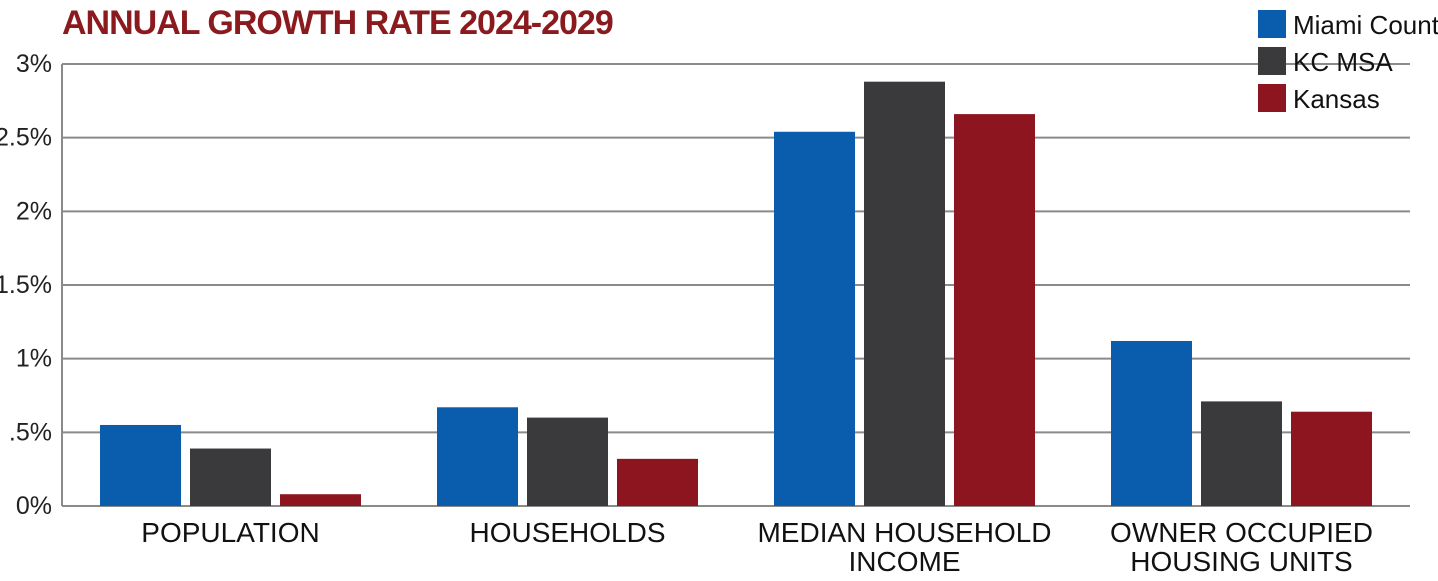  What do you see at coordinates (337, 23) in the screenshot?
I see `chart-title: ANNUAL GROWTH RATE 2024-2029` at bounding box center [337, 23].